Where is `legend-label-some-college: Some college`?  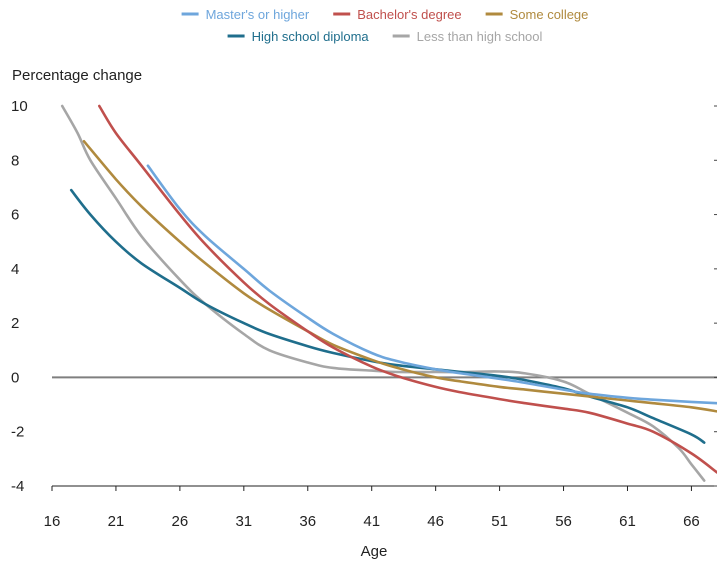 legend-label-some-college: Some college is located at coordinates (549, 14).